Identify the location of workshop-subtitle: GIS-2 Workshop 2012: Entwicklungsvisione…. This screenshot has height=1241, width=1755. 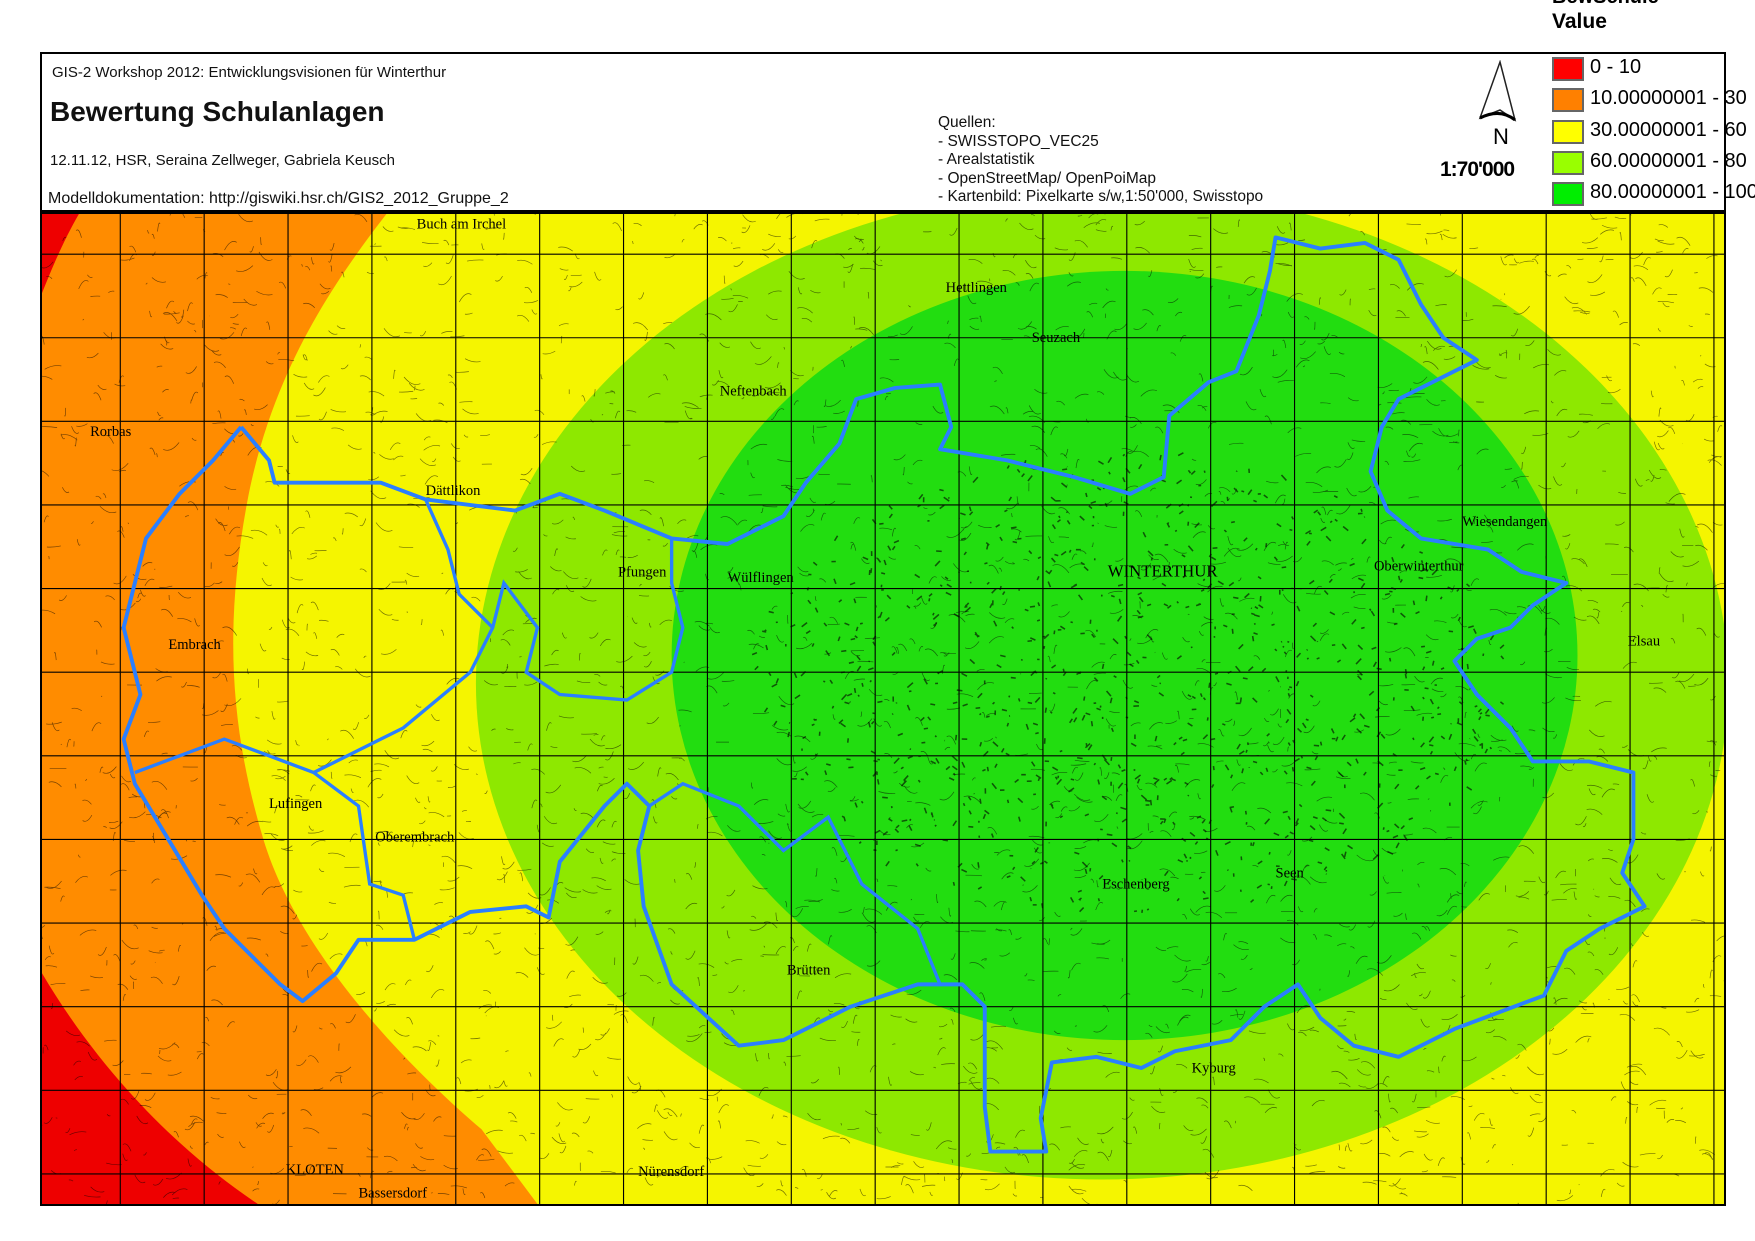
(249, 72).